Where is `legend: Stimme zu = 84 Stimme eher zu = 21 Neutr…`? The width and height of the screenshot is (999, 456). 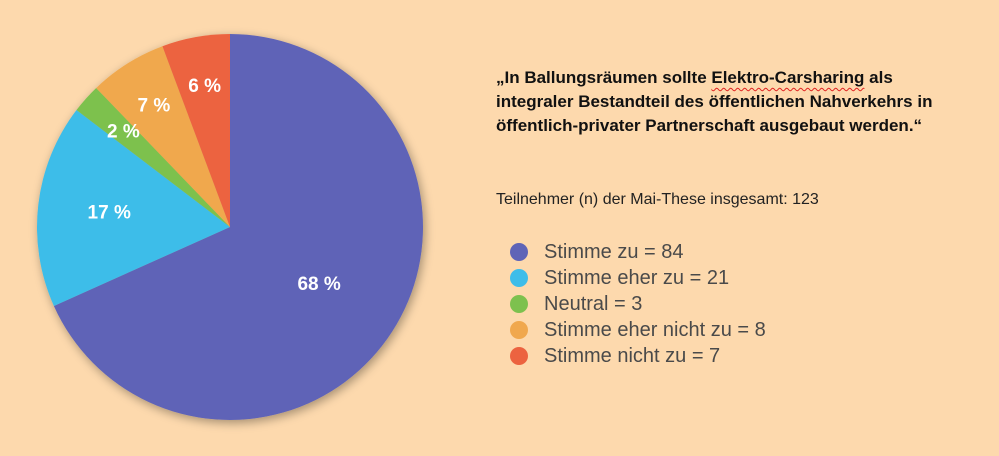
legend: Stimme zu = 84 Stimme eher zu = 21 Neutr… is located at coordinates (638, 304).